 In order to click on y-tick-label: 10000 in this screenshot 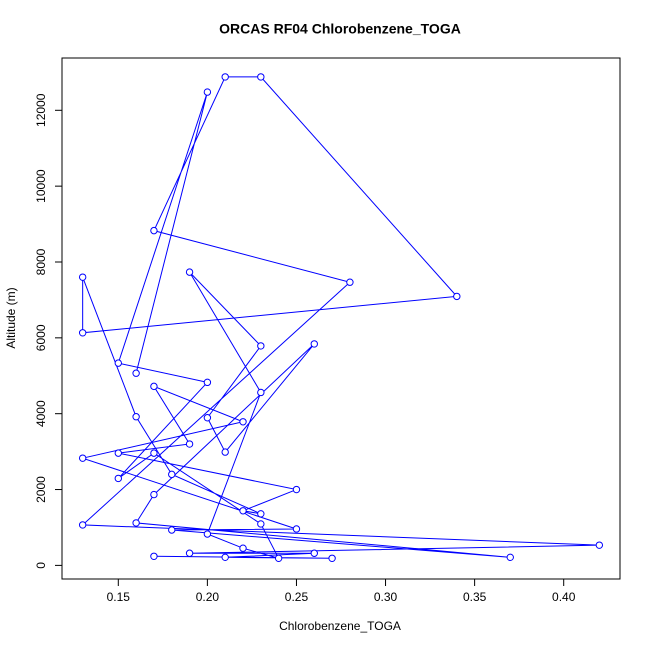, I will do `click(41, 186)`.